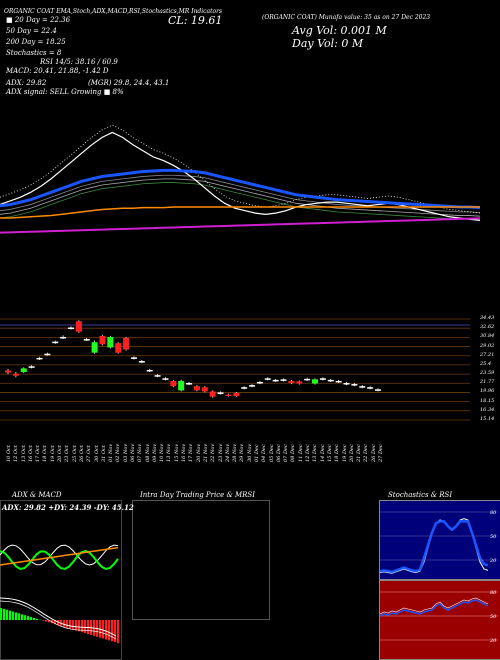 The image size is (500, 660). What do you see at coordinates (34, 53) in the screenshot?
I see `stoch-label: Stochastics = 8` at bounding box center [34, 53].